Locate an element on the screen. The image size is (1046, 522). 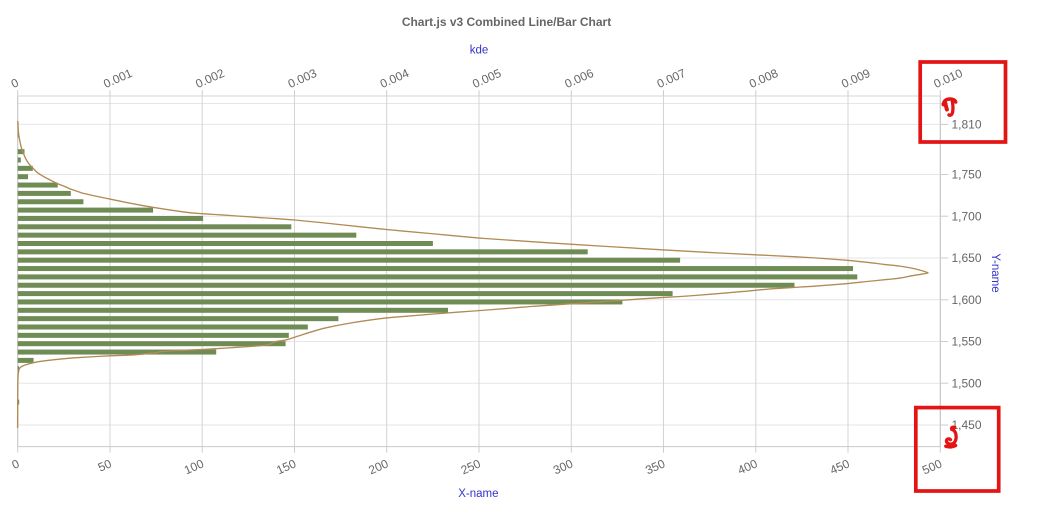
svg-text: 1,450 is located at coordinates (967, 425).